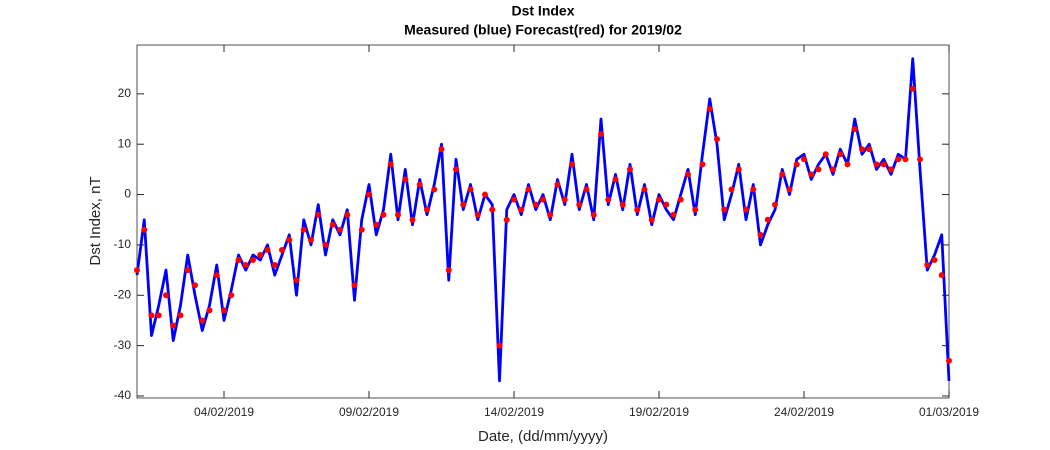 This screenshot has width=1050, height=450. Describe the element at coordinates (123, 244) in the screenshot. I see `y-tick-label: -10` at that location.